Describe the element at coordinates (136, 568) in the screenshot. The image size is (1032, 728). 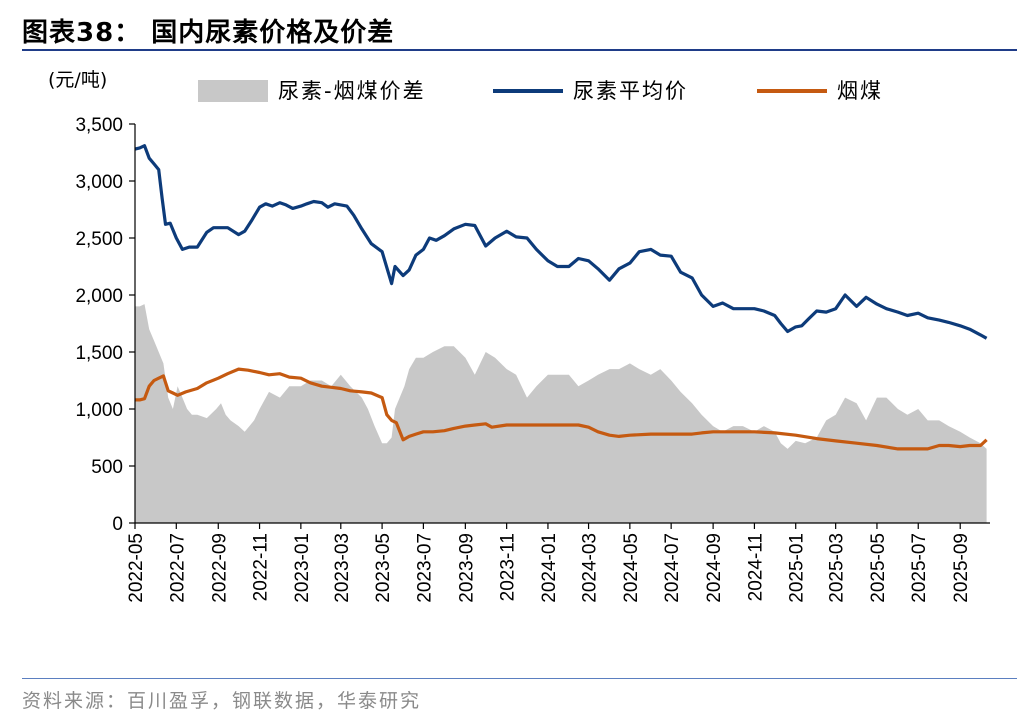
I see `x-tick-label: 2022-05` at that location.